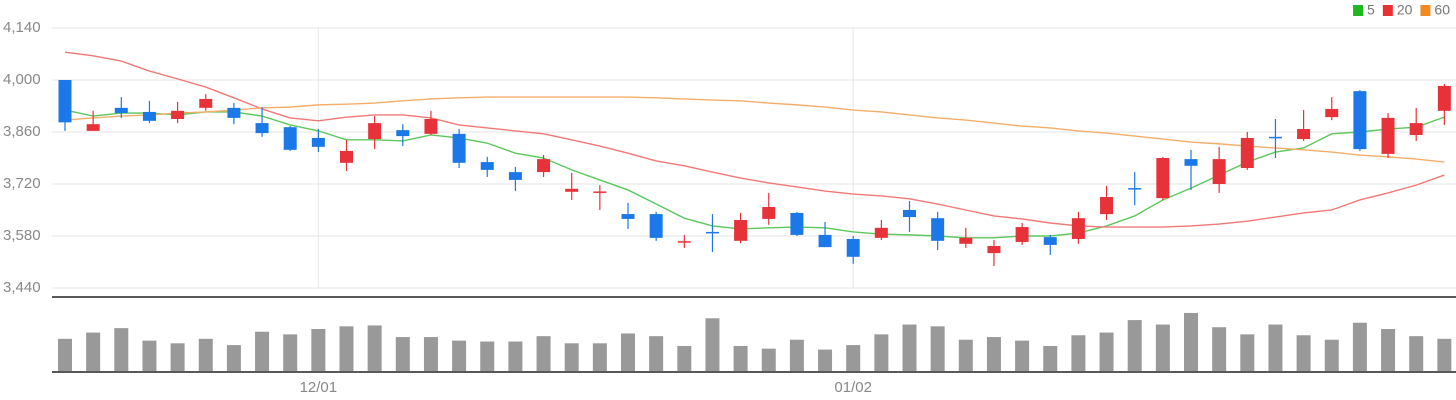 Image resolution: width=1456 pixels, height=400 pixels. I want to click on y-tick-label: 3,580, so click(22, 235).